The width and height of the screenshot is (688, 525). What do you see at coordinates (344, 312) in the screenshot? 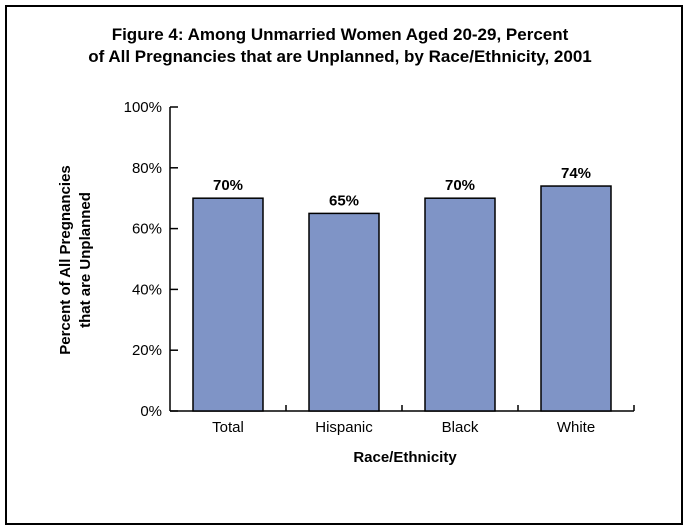
I see `bar-hispanic` at bounding box center [344, 312].